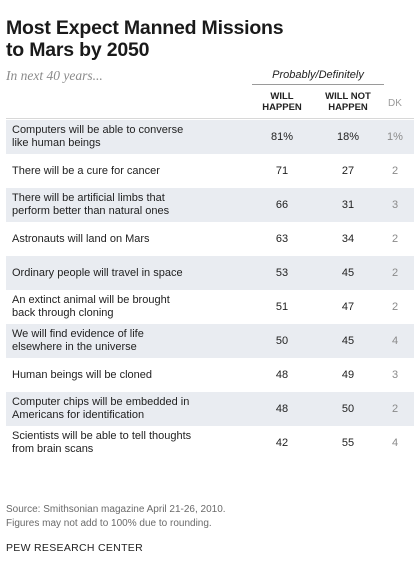  I want to click on chart-title-line-2: to Mars by 2050, so click(78, 50).